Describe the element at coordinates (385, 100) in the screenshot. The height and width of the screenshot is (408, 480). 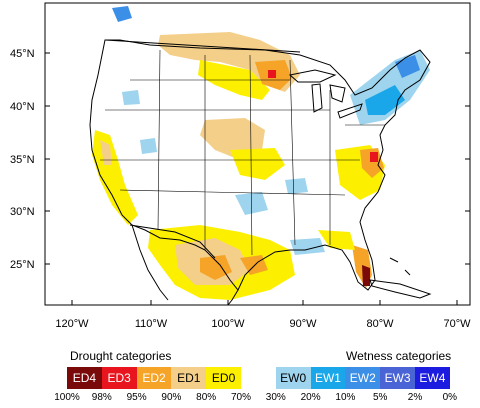
I see `northeast-ew1-patch` at that location.